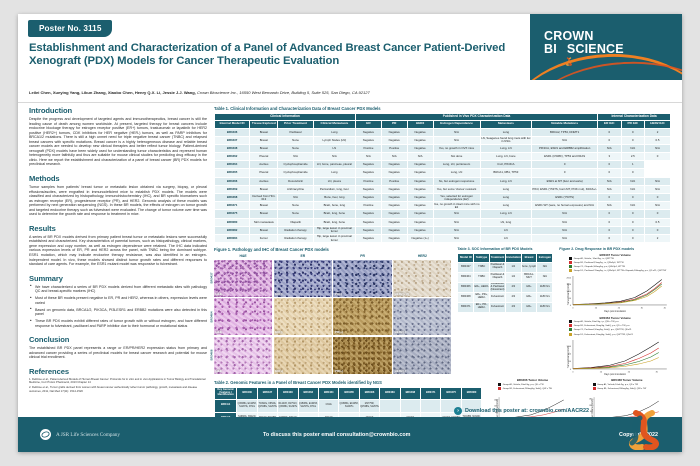  Describe the element at coordinates (466, 287) in the screenshot. I see `cell-model-id: BR0466` at that location.